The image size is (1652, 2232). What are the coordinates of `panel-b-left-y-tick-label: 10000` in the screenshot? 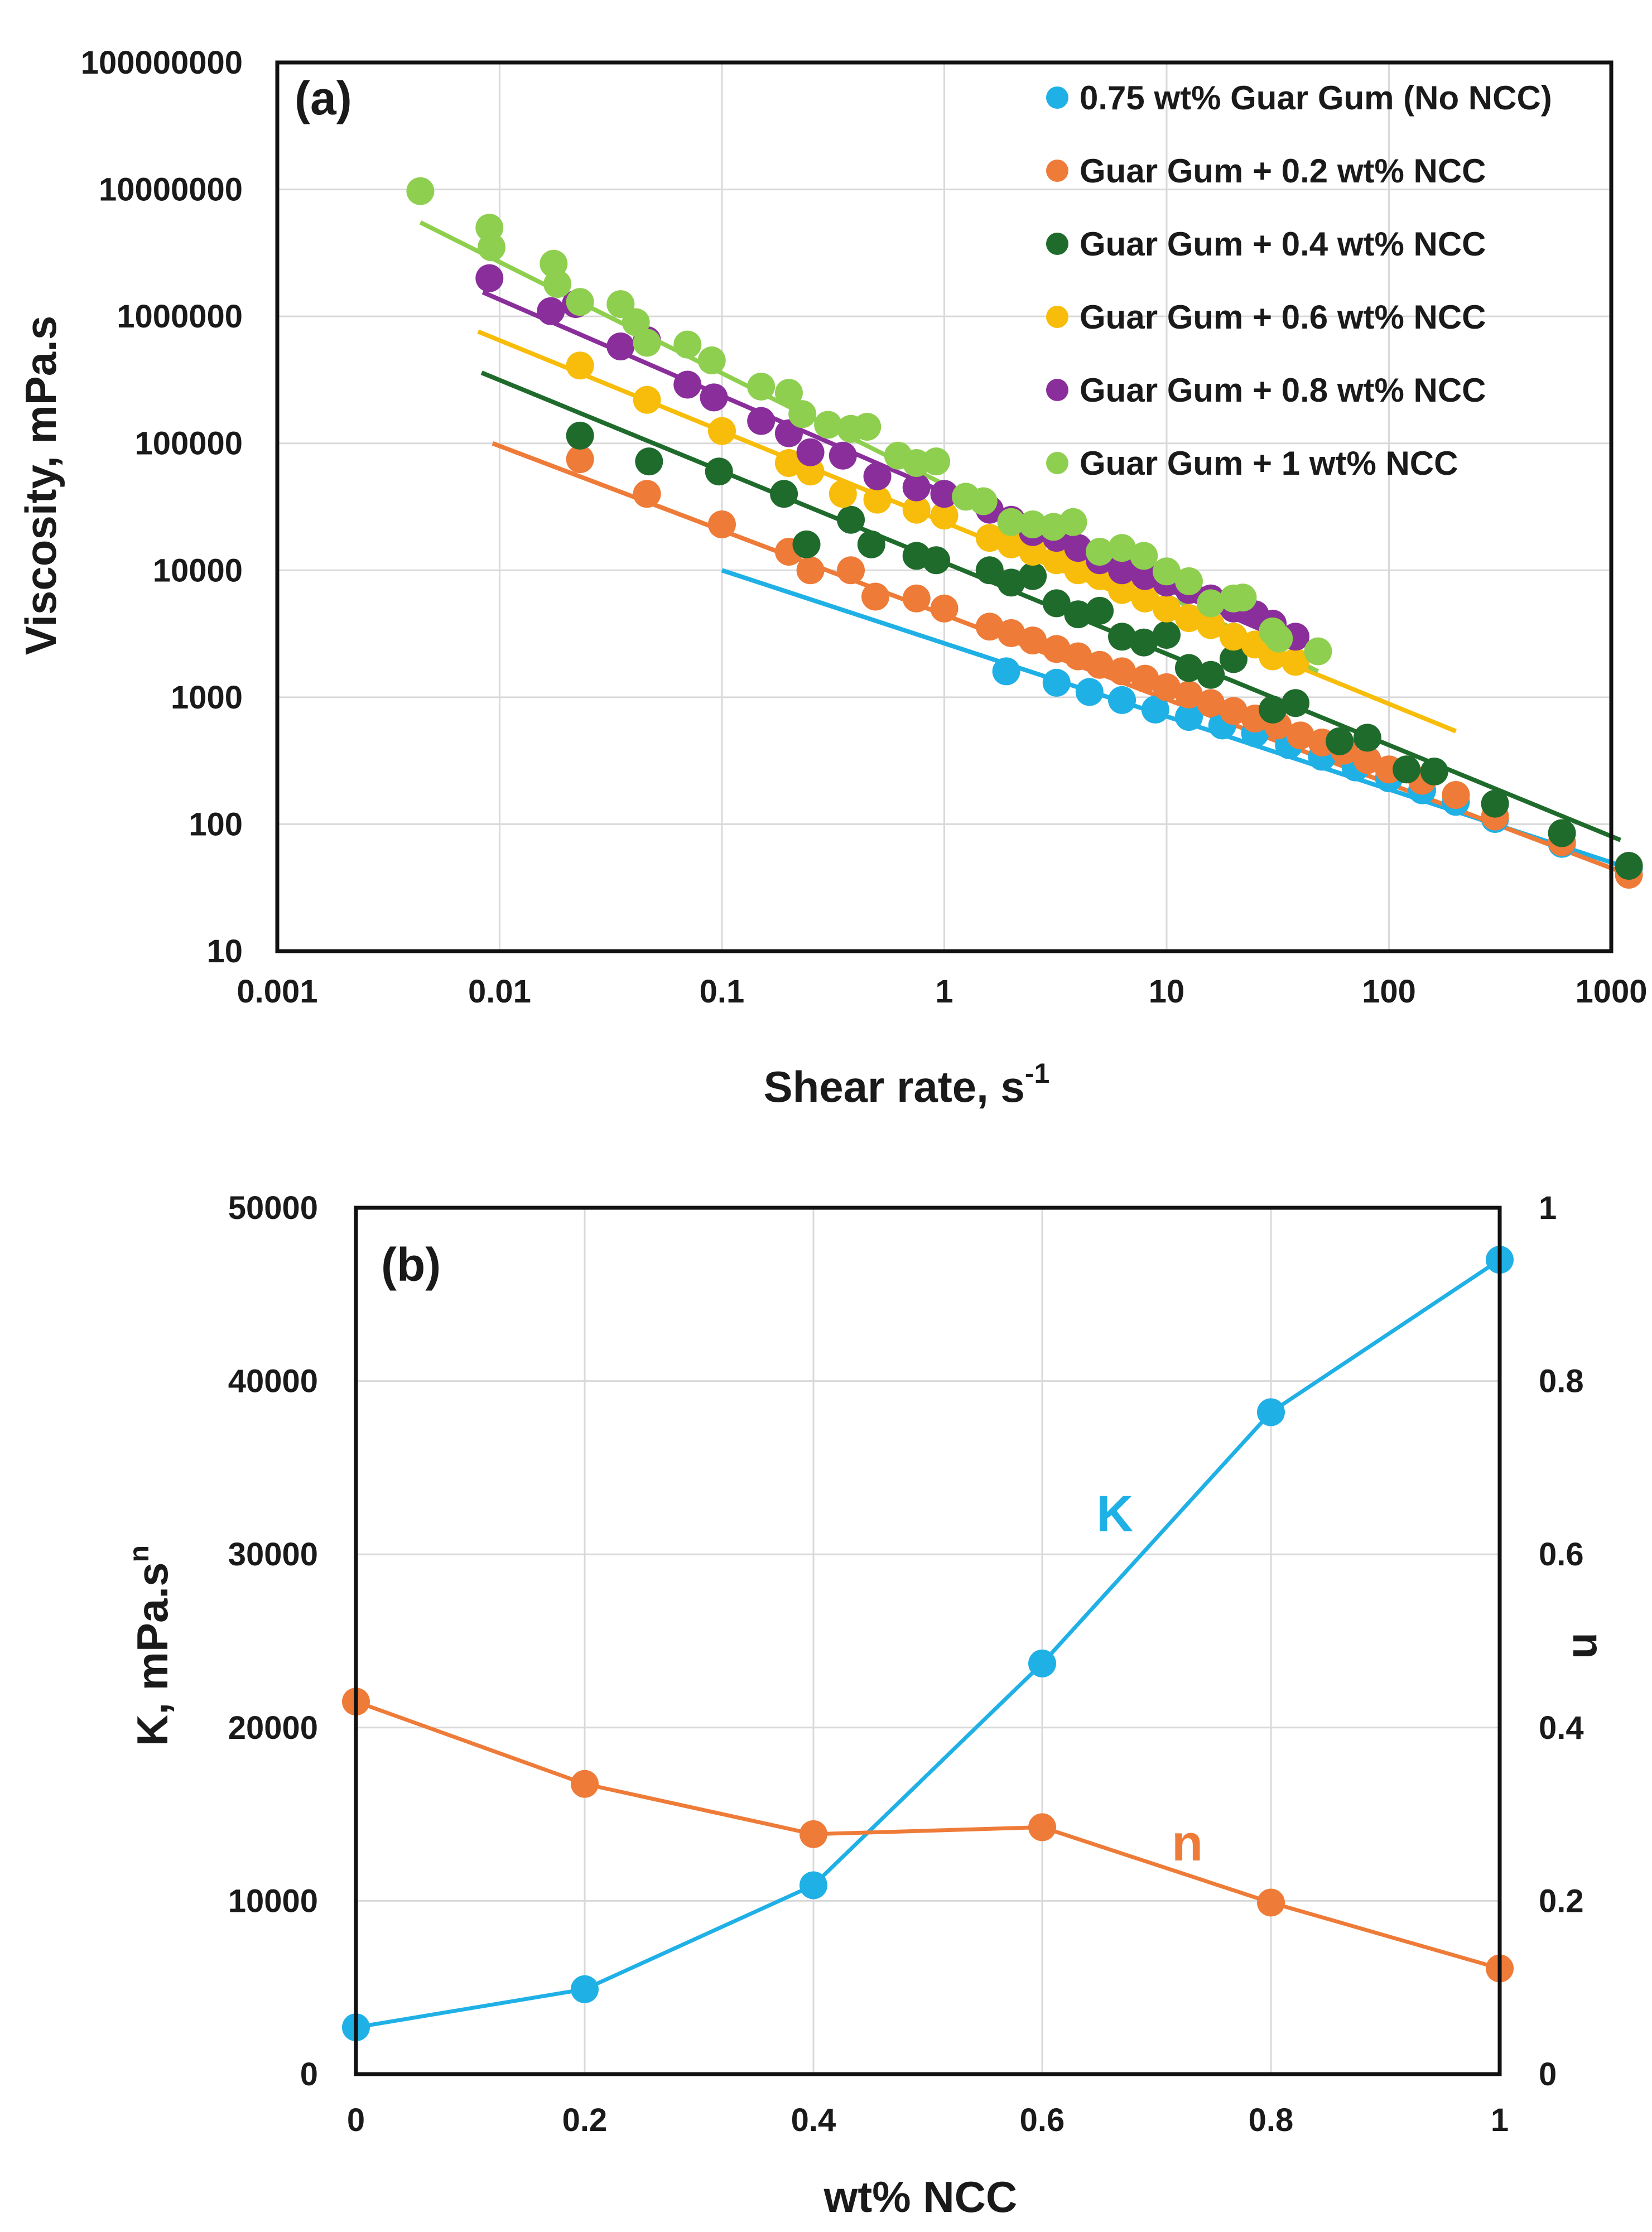 It's located at (273, 1901).